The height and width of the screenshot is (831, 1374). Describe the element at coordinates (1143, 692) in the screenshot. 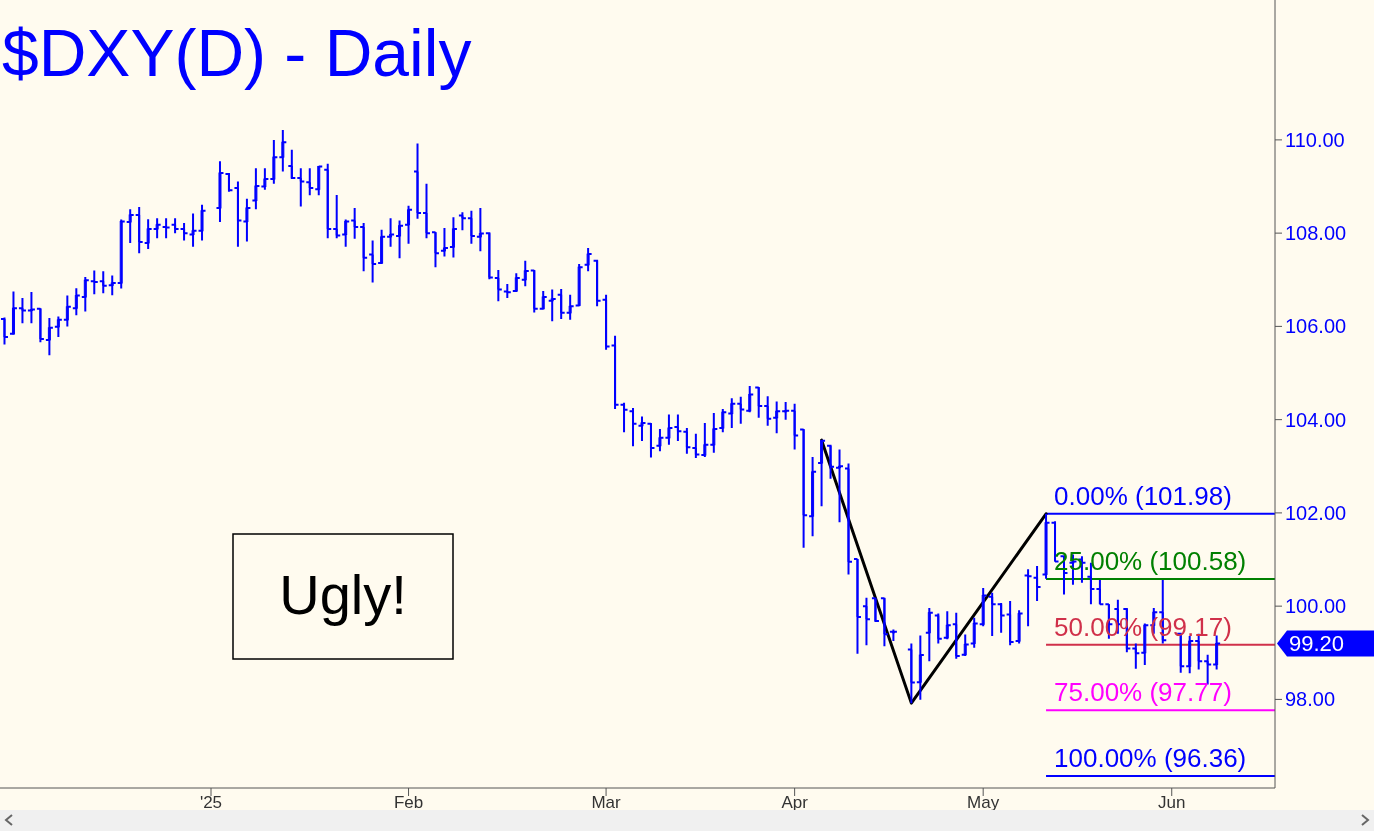

I see `ref-line-label: 75.00% (97.77)` at that location.